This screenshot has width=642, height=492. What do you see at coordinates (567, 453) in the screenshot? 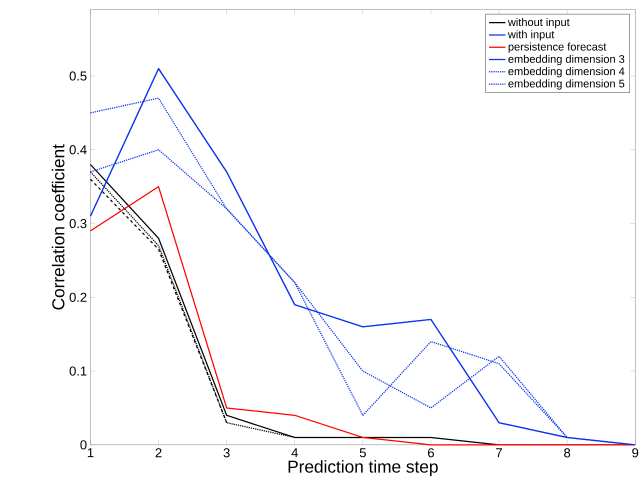
I see `x-tick-label: 8` at bounding box center [567, 453].